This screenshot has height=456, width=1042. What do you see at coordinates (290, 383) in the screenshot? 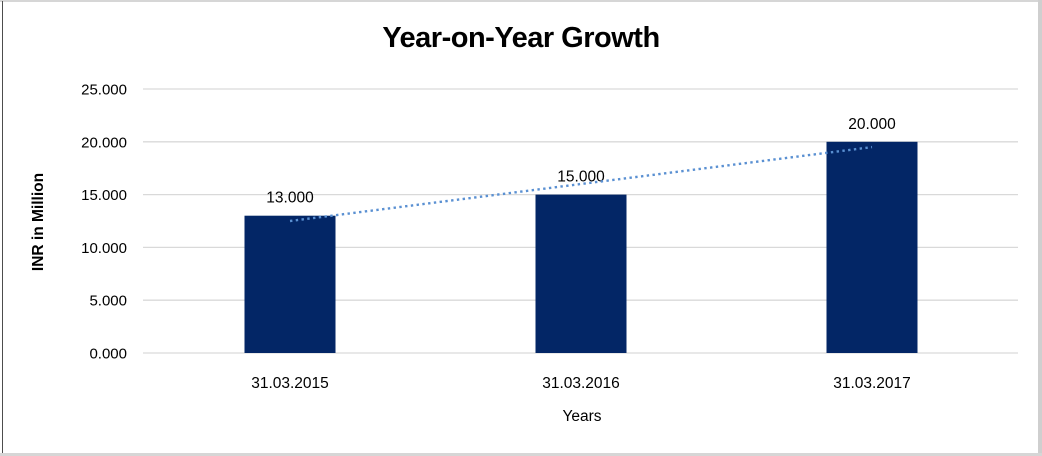
I see `x-category-label: 31.03.2015` at bounding box center [290, 383].